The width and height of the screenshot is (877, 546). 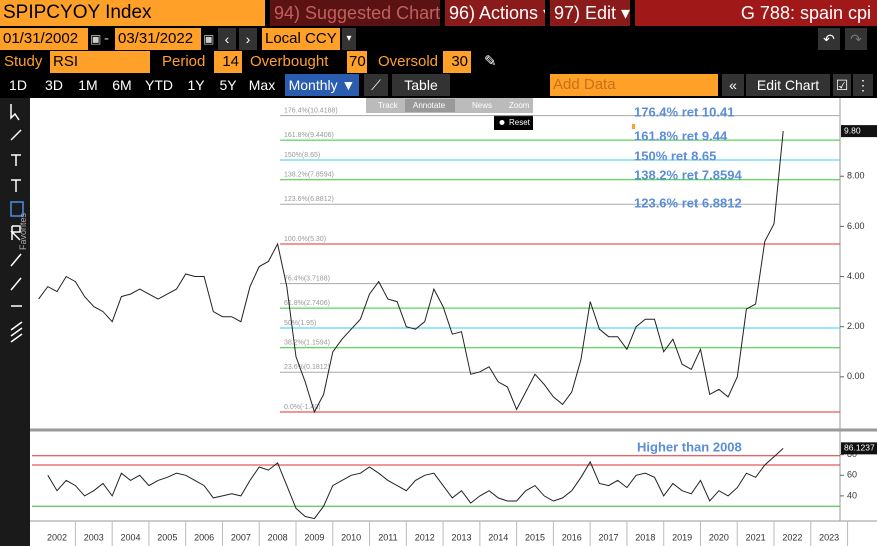 I want to click on annotation: 123.6% ret 6.8812, so click(x=688, y=202).